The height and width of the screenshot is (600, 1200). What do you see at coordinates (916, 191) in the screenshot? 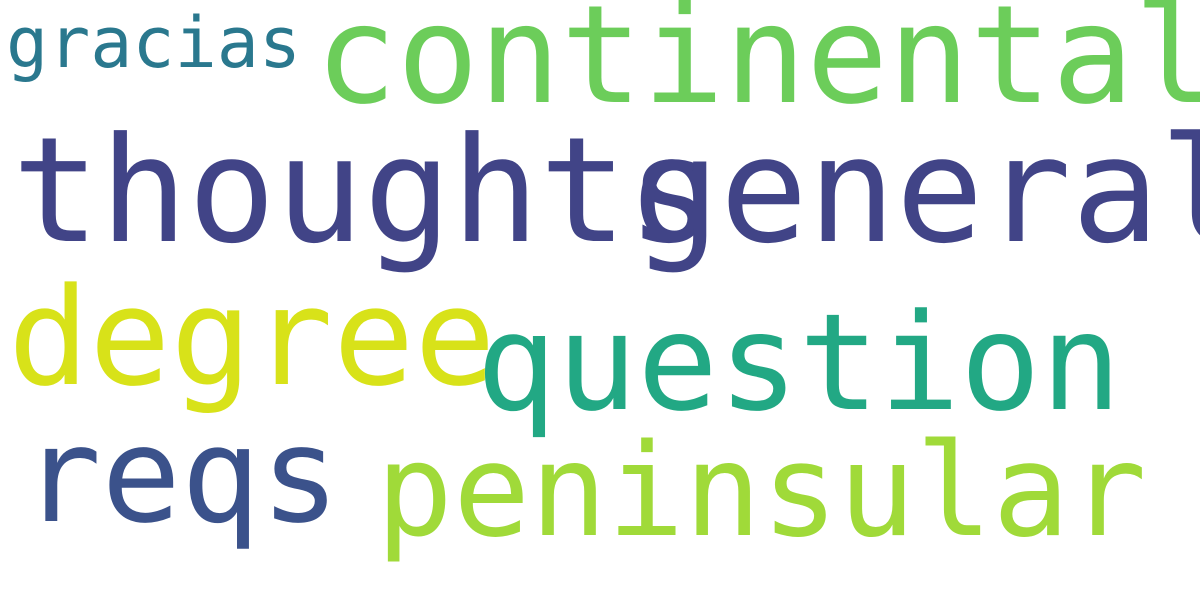
I see `word-general: general` at bounding box center [916, 191].